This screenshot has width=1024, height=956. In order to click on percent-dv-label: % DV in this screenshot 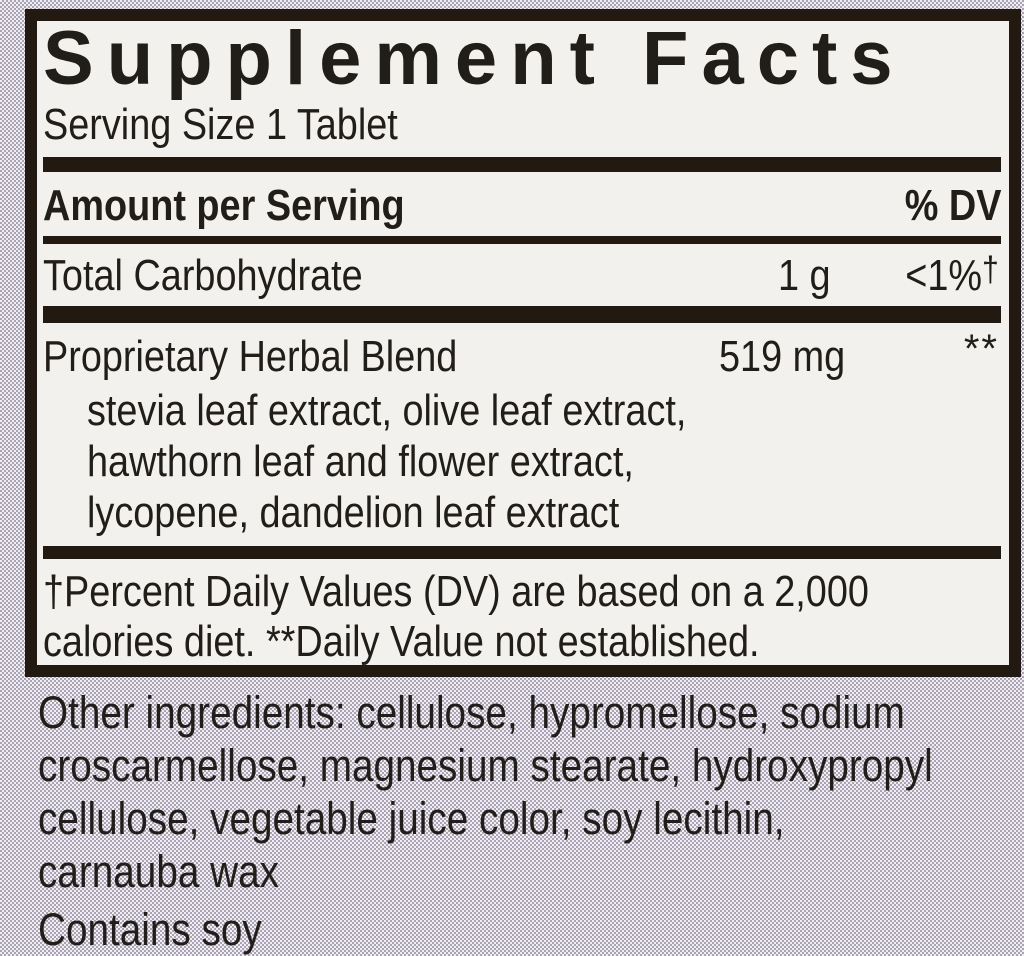, I will do `click(952, 205)`.